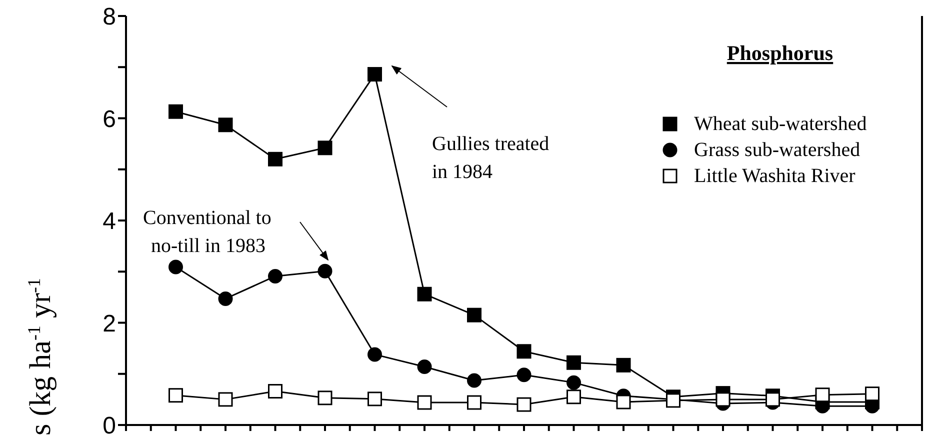 The height and width of the screenshot is (442, 926). What do you see at coordinates (109, 17) in the screenshot?
I see `y-tick-label: 8` at bounding box center [109, 17].